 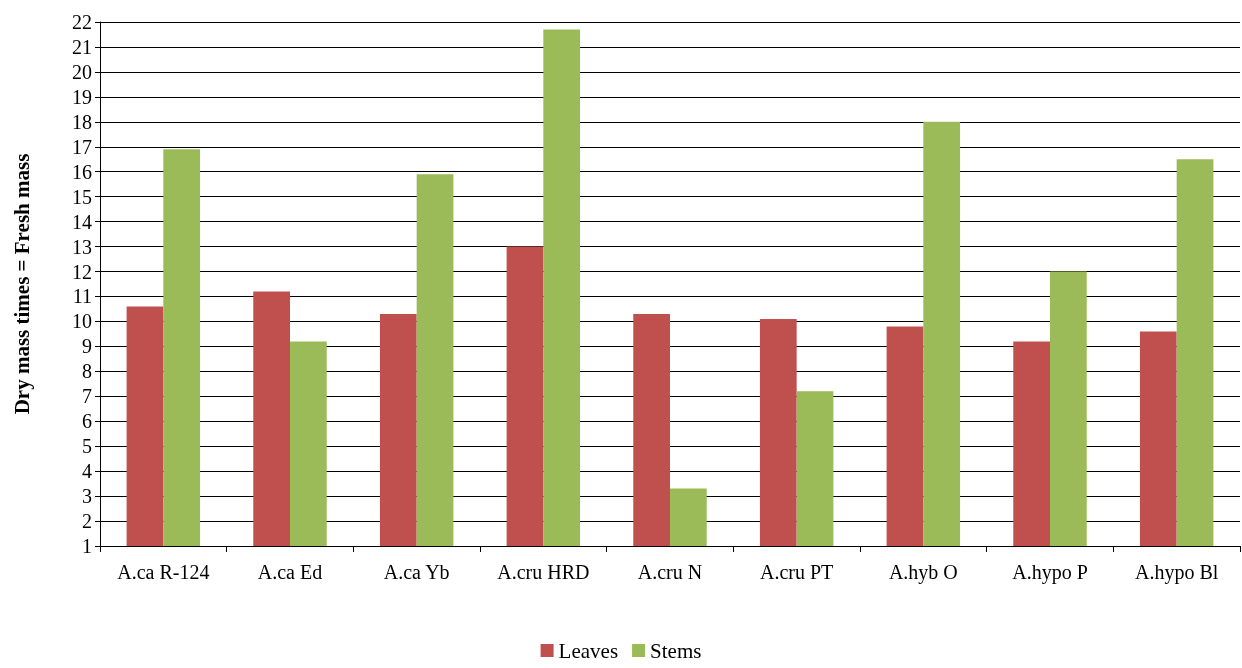 I want to click on x-tick-label: A.ca R-124, so click(x=163, y=572).